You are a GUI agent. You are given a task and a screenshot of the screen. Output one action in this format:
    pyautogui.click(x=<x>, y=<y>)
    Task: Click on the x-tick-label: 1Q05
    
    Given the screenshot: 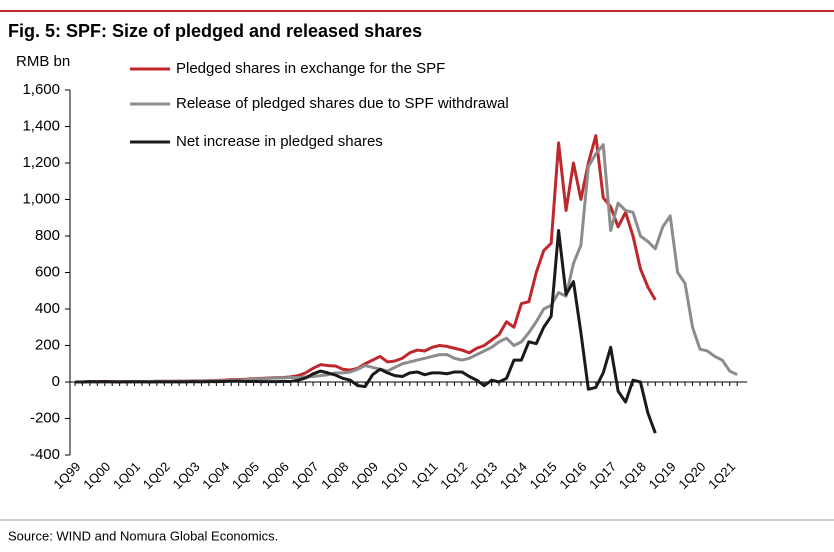 What is the action you would take?
    pyautogui.click(x=245, y=475)
    